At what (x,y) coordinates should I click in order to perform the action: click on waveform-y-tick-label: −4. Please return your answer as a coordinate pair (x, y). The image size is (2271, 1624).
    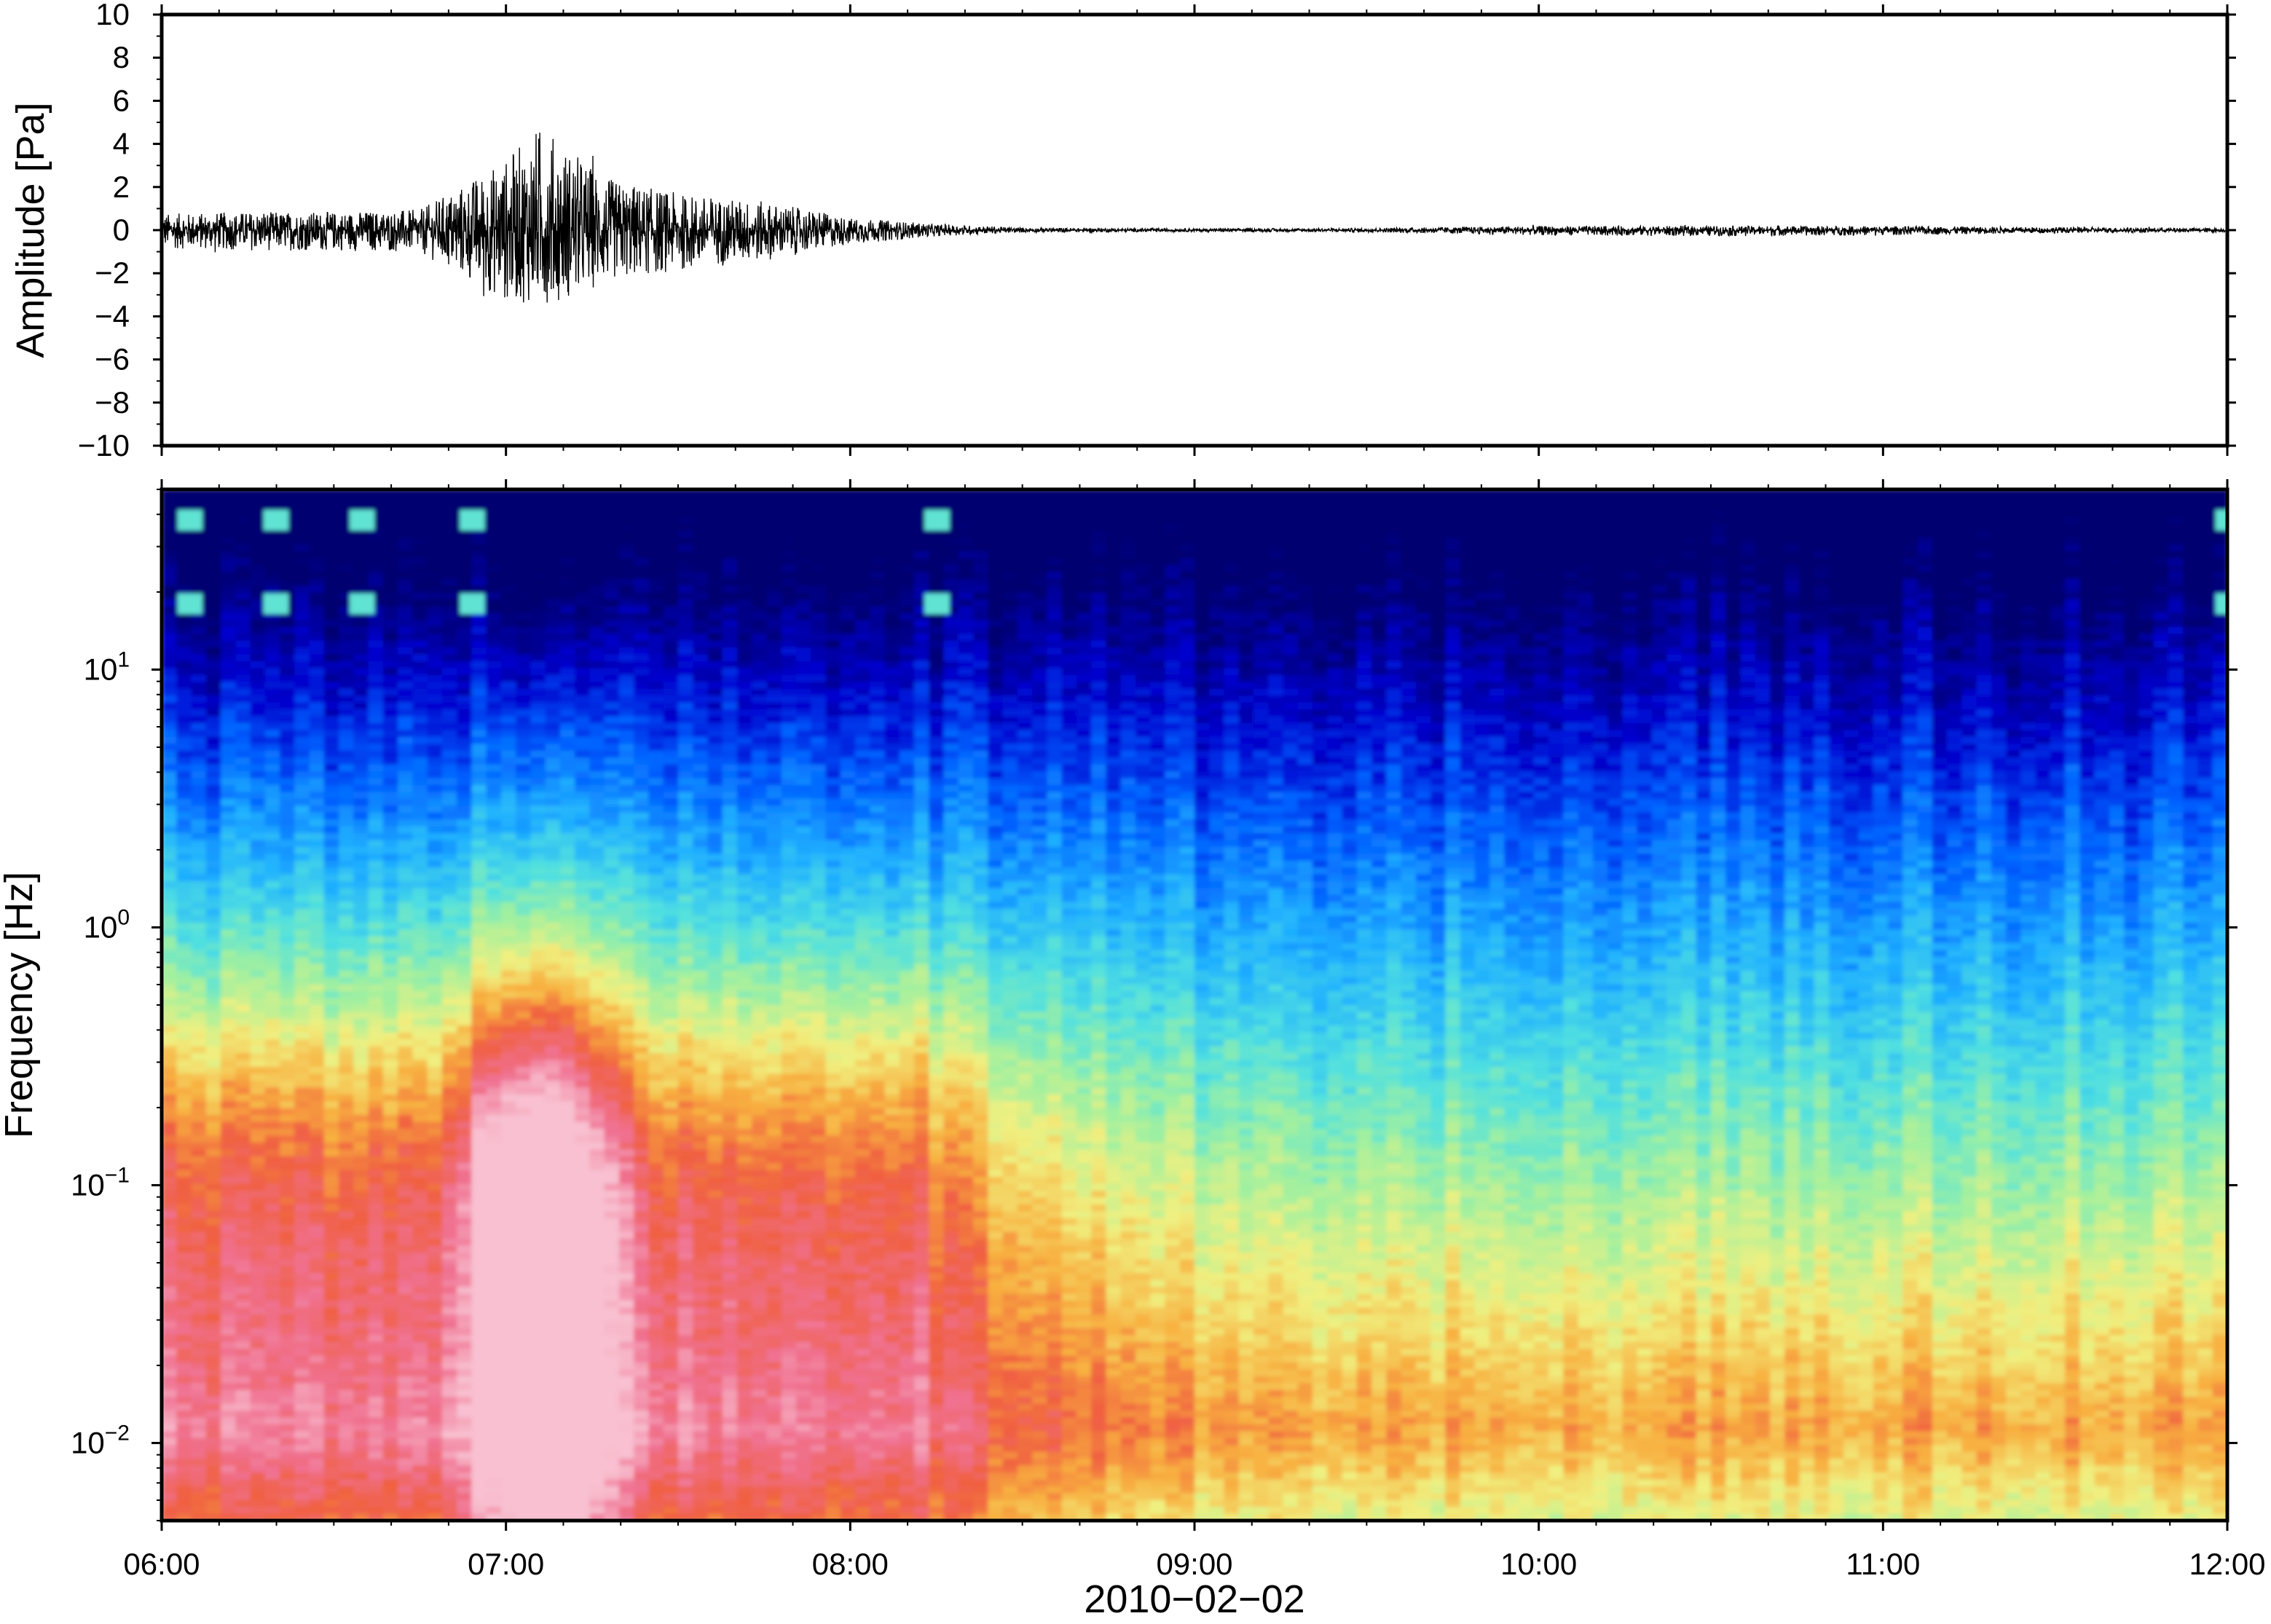
    Looking at the image, I should click on (112, 316).